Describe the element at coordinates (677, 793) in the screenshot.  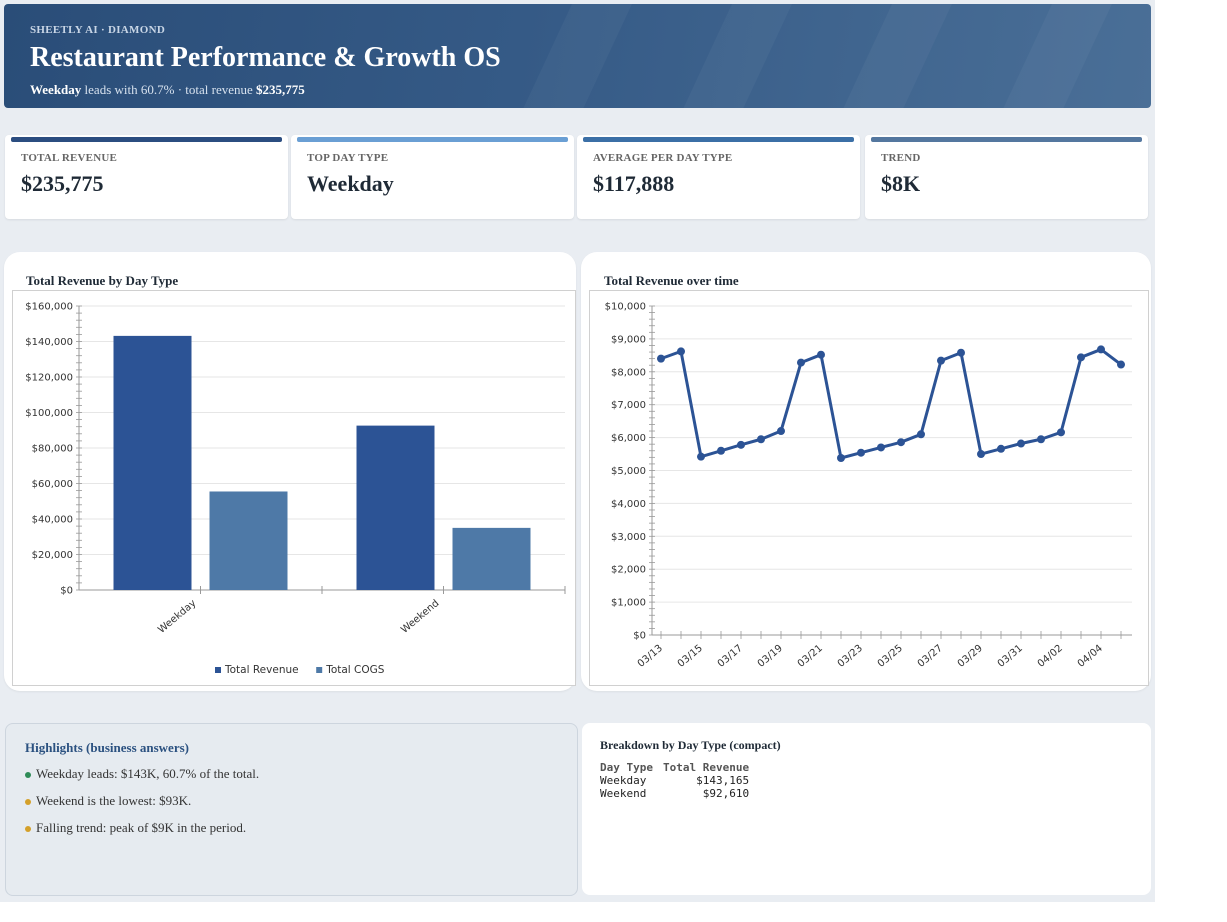
I see `table-row: Weekend $92,610` at that location.